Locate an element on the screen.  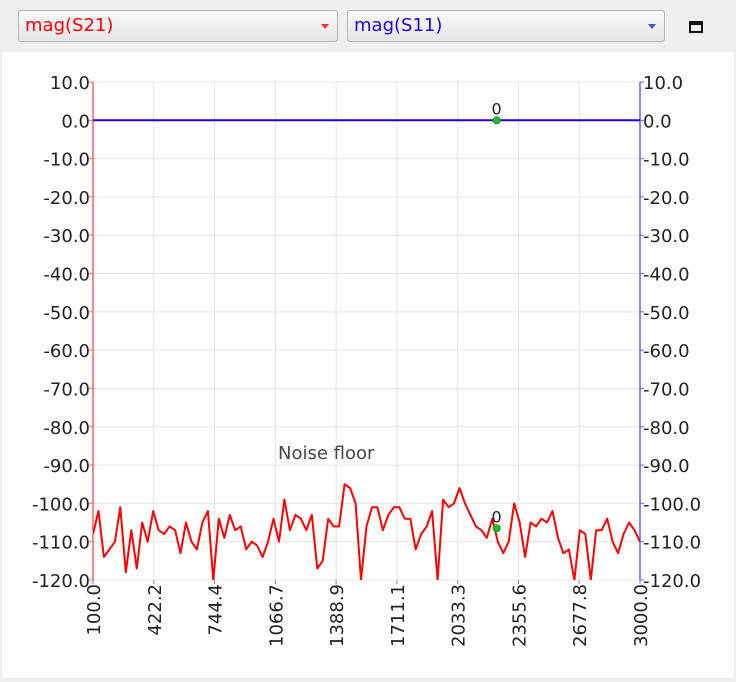
left-y-tick-label: -70.0 is located at coordinates (66, 389).